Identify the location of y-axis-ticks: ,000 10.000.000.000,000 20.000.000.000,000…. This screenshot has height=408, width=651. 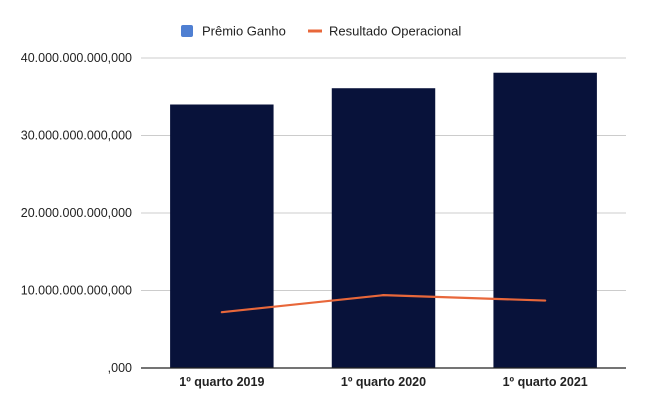
(76, 213).